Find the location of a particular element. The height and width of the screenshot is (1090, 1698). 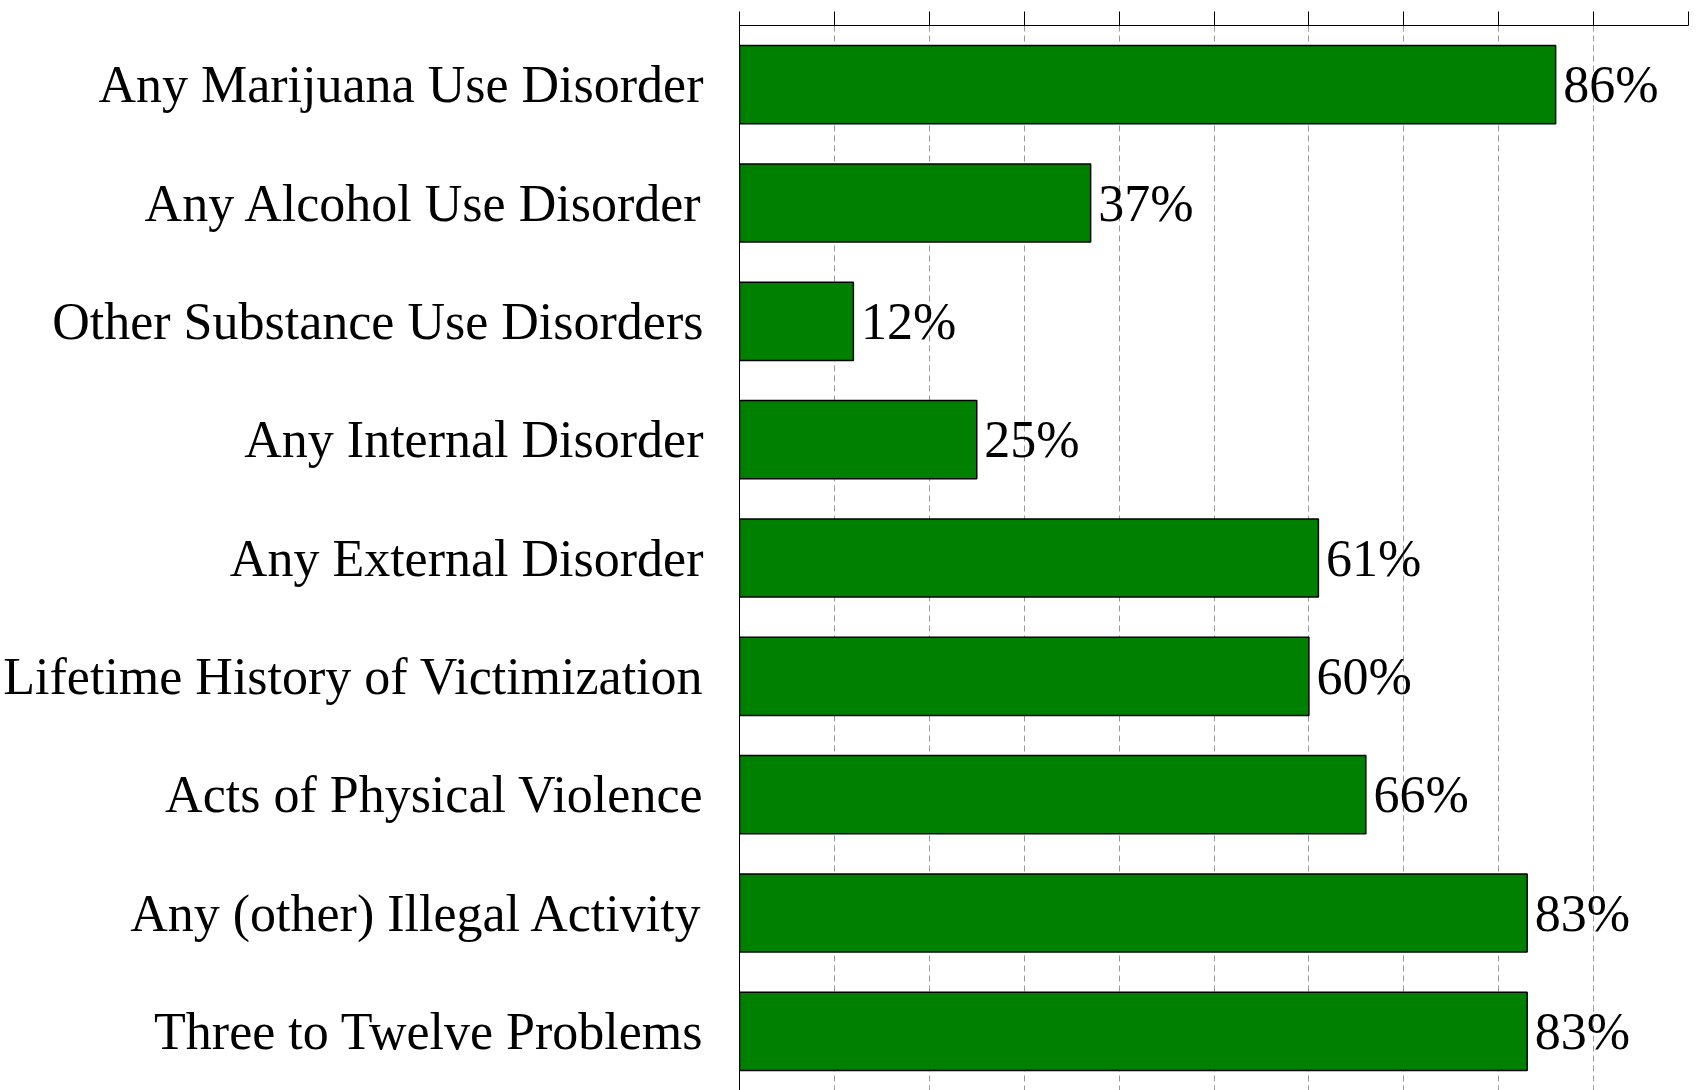

y-tick-label: Acts of Physical Violence is located at coordinates (434, 795).